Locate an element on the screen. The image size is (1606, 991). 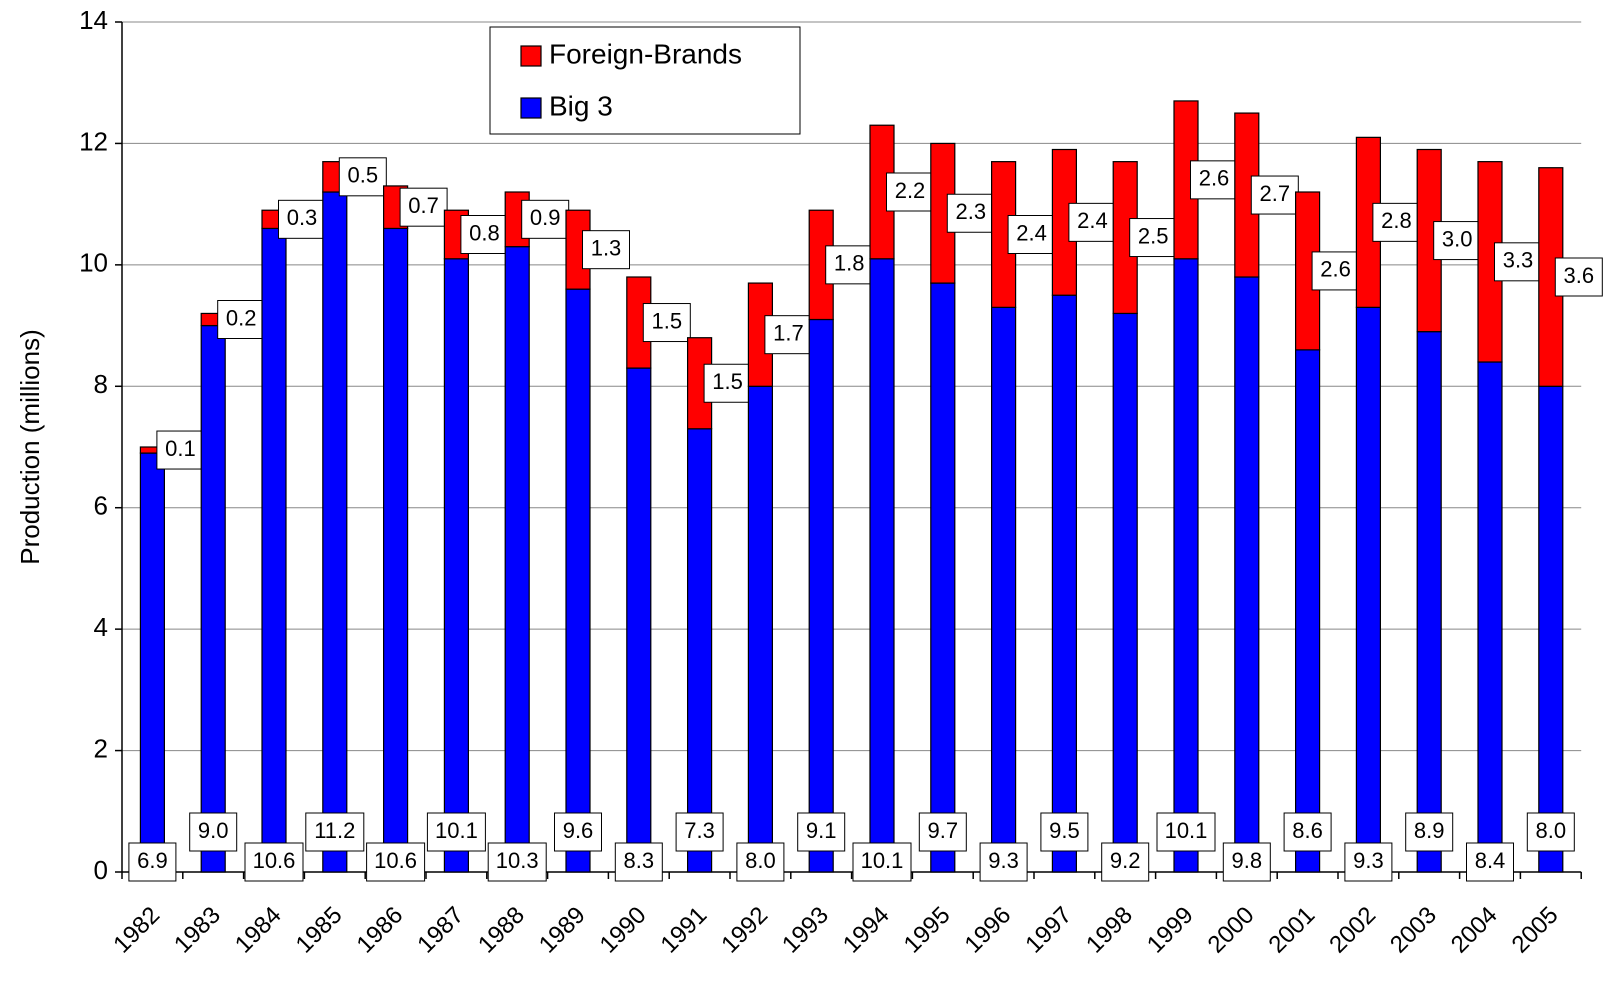
x-tick-label: 1997 is located at coordinates (1048, 930).